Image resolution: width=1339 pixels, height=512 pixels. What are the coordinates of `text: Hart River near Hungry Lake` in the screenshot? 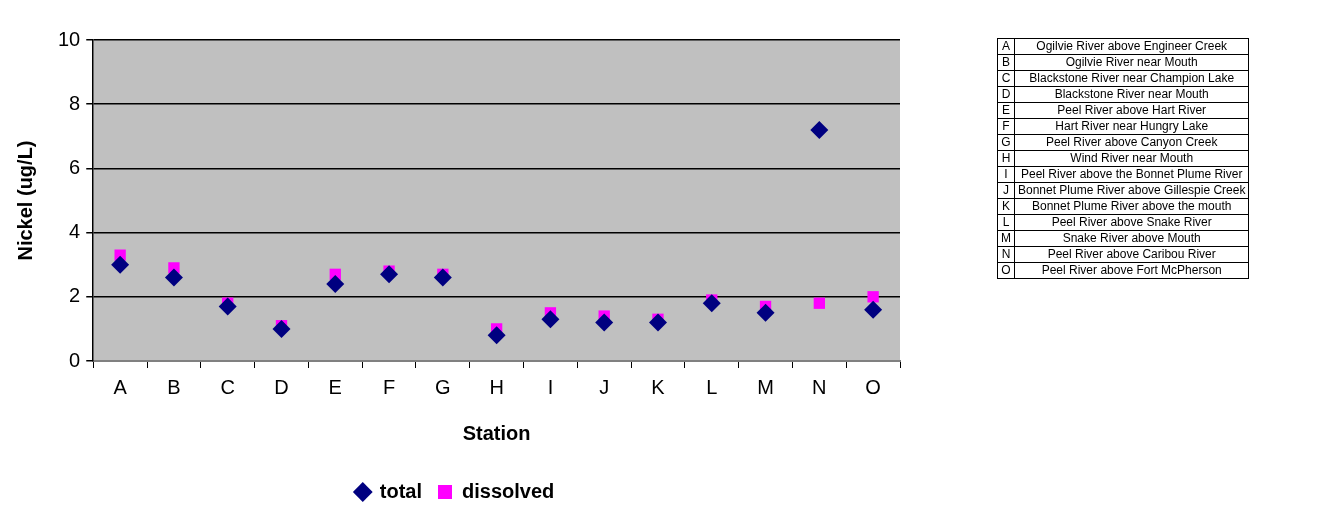 It's located at (1131, 126).